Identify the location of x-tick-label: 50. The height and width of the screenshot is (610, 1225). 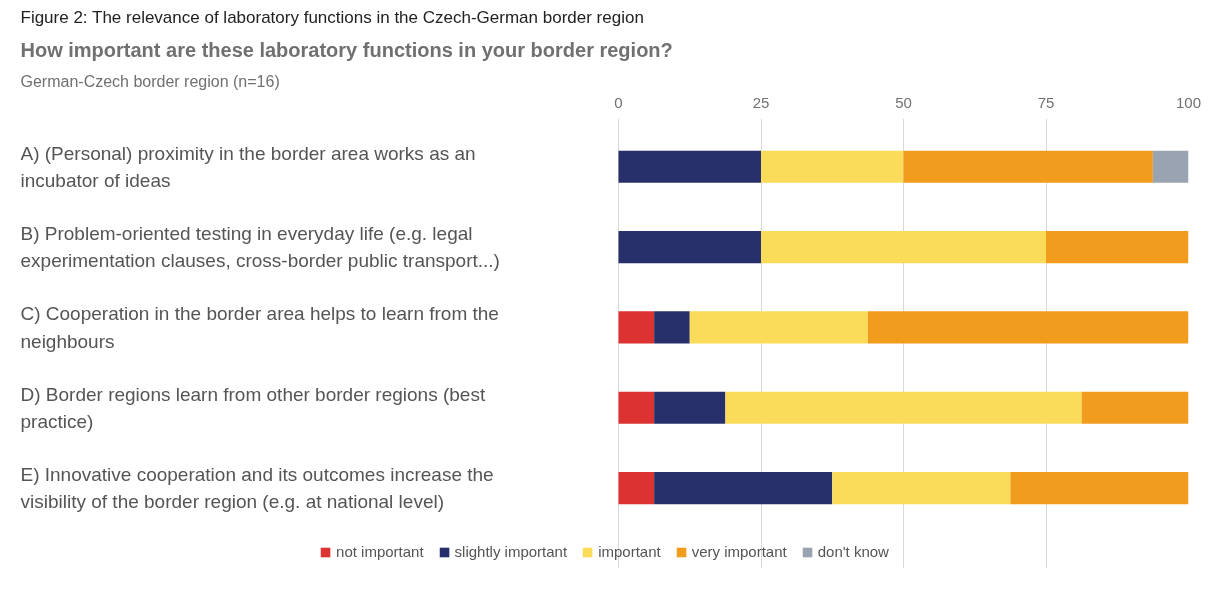
(903, 102).